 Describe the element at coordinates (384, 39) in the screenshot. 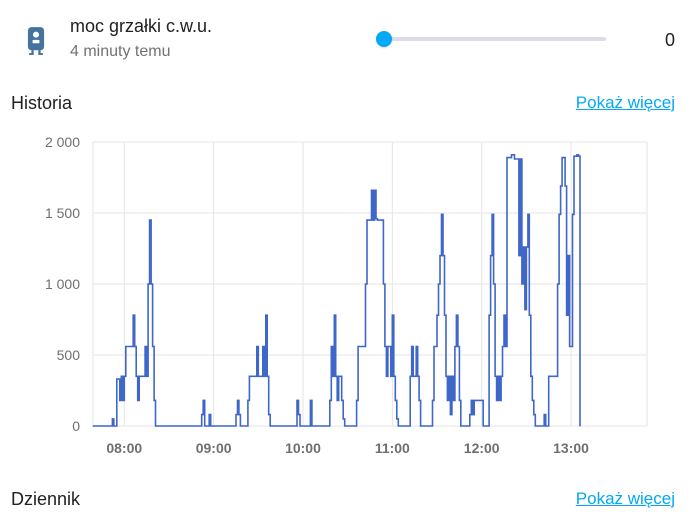

I see `slider-knob` at that location.